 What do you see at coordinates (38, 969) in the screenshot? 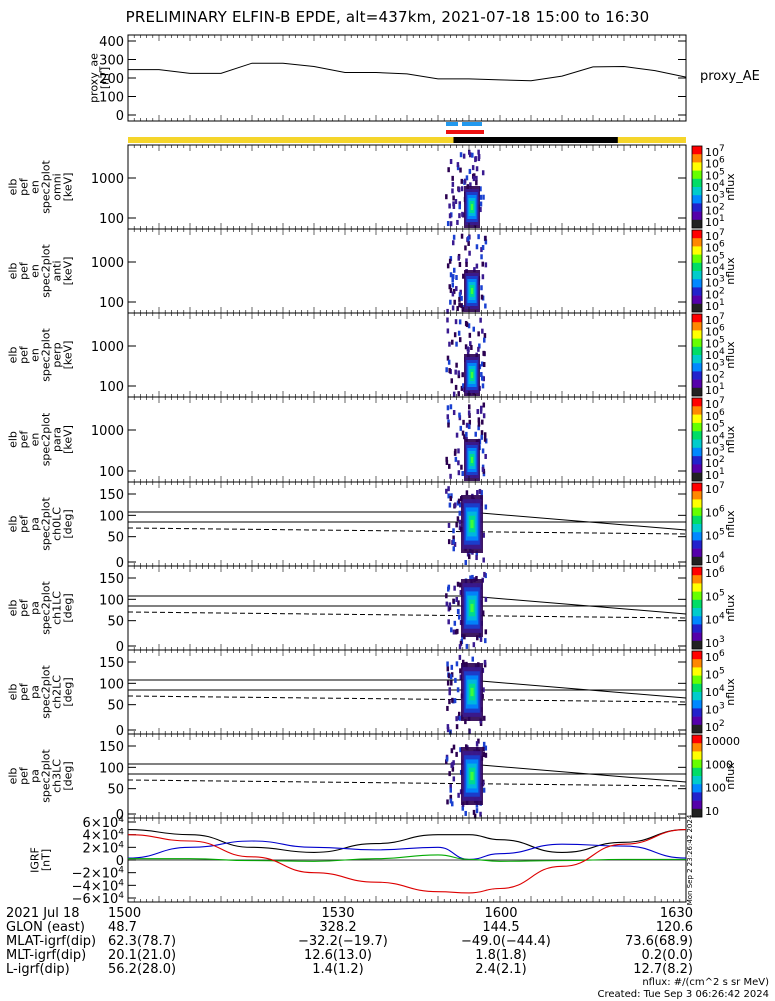
I see `footer-row-label: L-igrf(dip)` at bounding box center [38, 969].